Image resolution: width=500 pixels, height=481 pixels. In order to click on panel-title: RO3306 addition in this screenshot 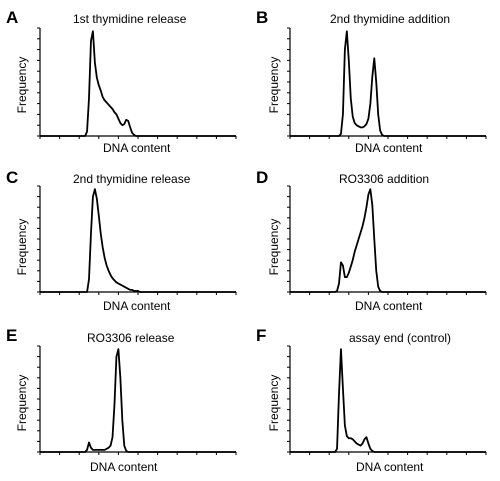, I will do `click(384, 179)`.